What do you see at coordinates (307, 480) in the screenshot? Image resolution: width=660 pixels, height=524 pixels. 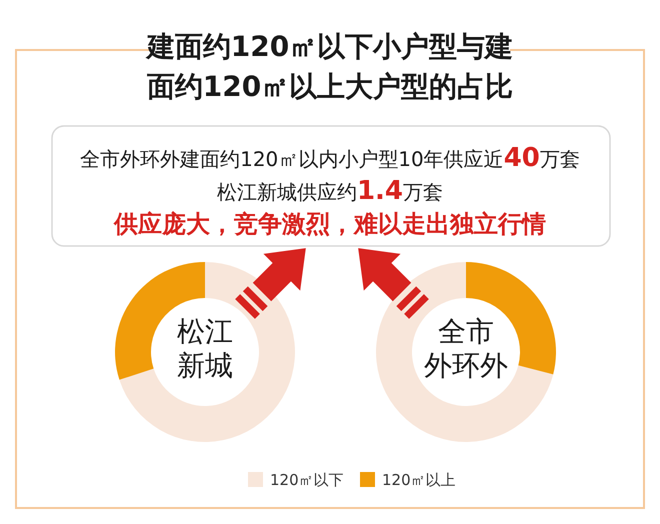 I see `legend-label: 120㎡以下` at bounding box center [307, 480].